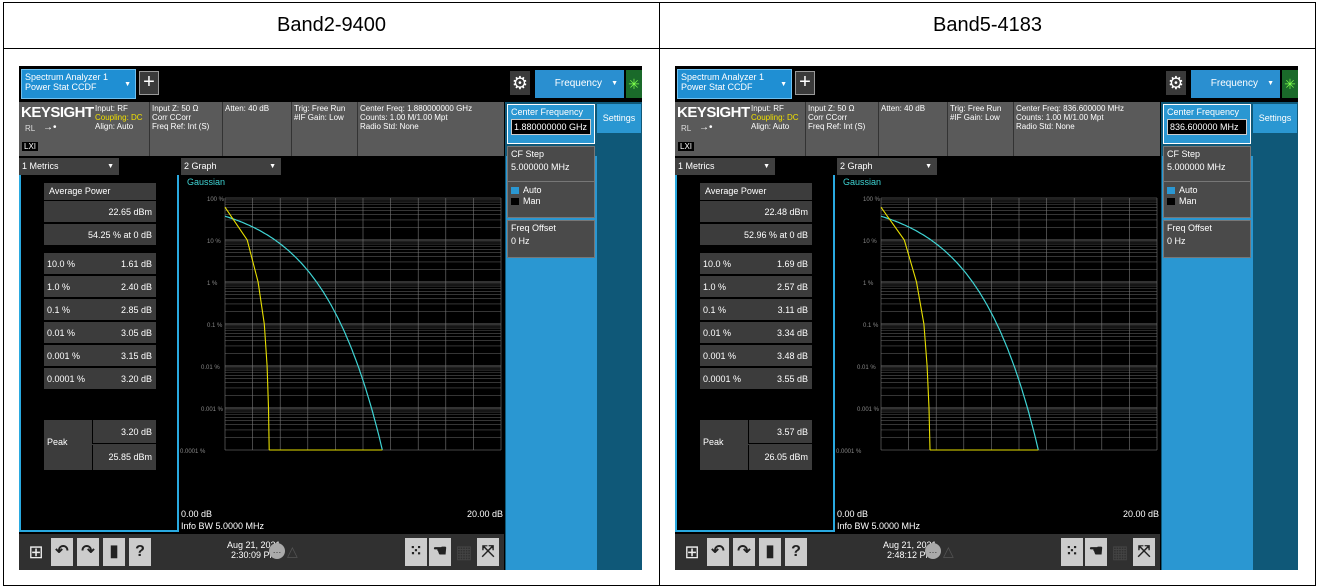 This screenshot has width=1319, height=588. What do you see at coordinates (331, 25) in the screenshot?
I see `header-left: Band2-9400` at bounding box center [331, 25].